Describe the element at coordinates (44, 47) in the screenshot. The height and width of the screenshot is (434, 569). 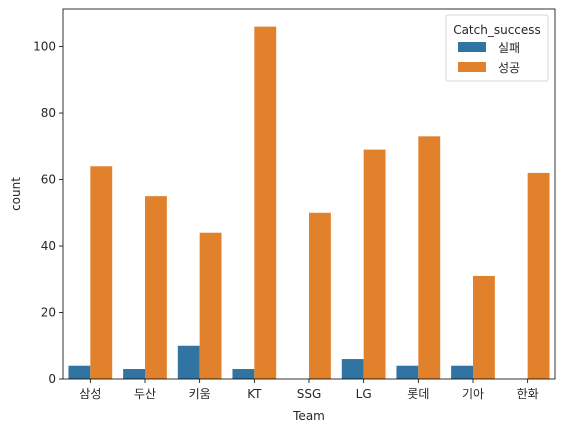
I see `y-tick-label: 100` at that location.